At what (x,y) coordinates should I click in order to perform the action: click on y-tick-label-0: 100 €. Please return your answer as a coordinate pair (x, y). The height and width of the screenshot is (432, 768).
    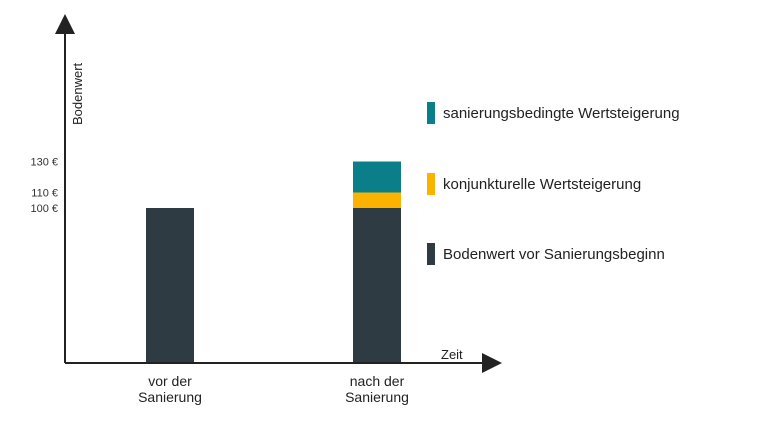
    Looking at the image, I should click on (44, 209).